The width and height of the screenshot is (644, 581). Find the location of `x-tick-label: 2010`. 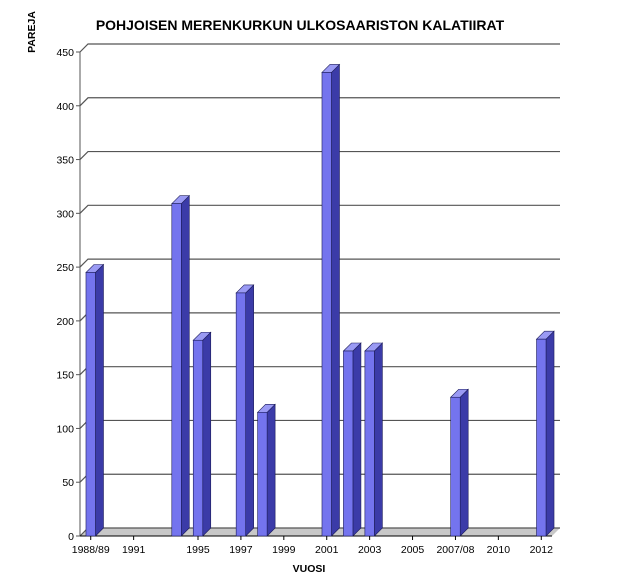

x-tick-label: 2010 is located at coordinates (499, 550).